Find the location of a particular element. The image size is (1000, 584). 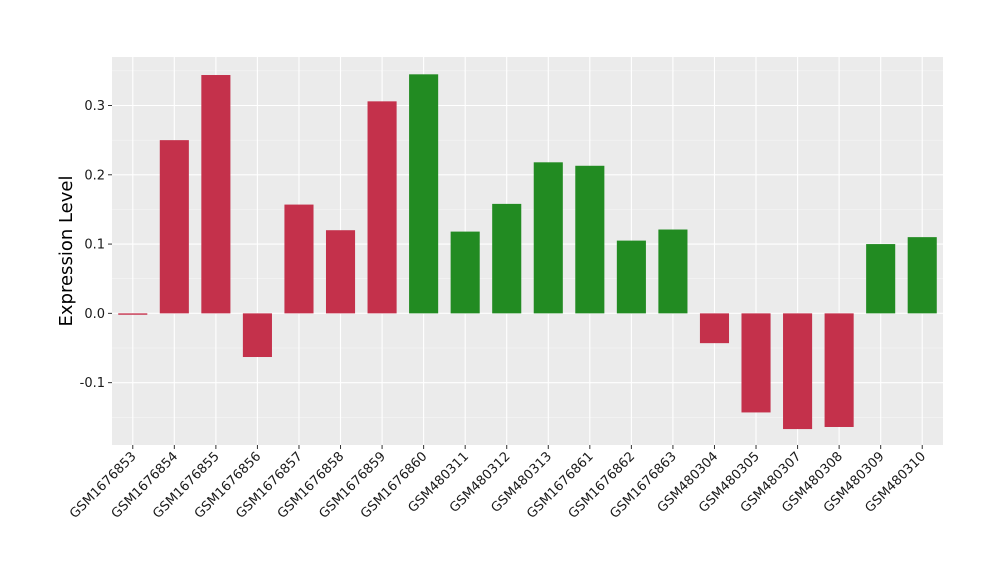

bar-gsm1676857 is located at coordinates (299, 259).